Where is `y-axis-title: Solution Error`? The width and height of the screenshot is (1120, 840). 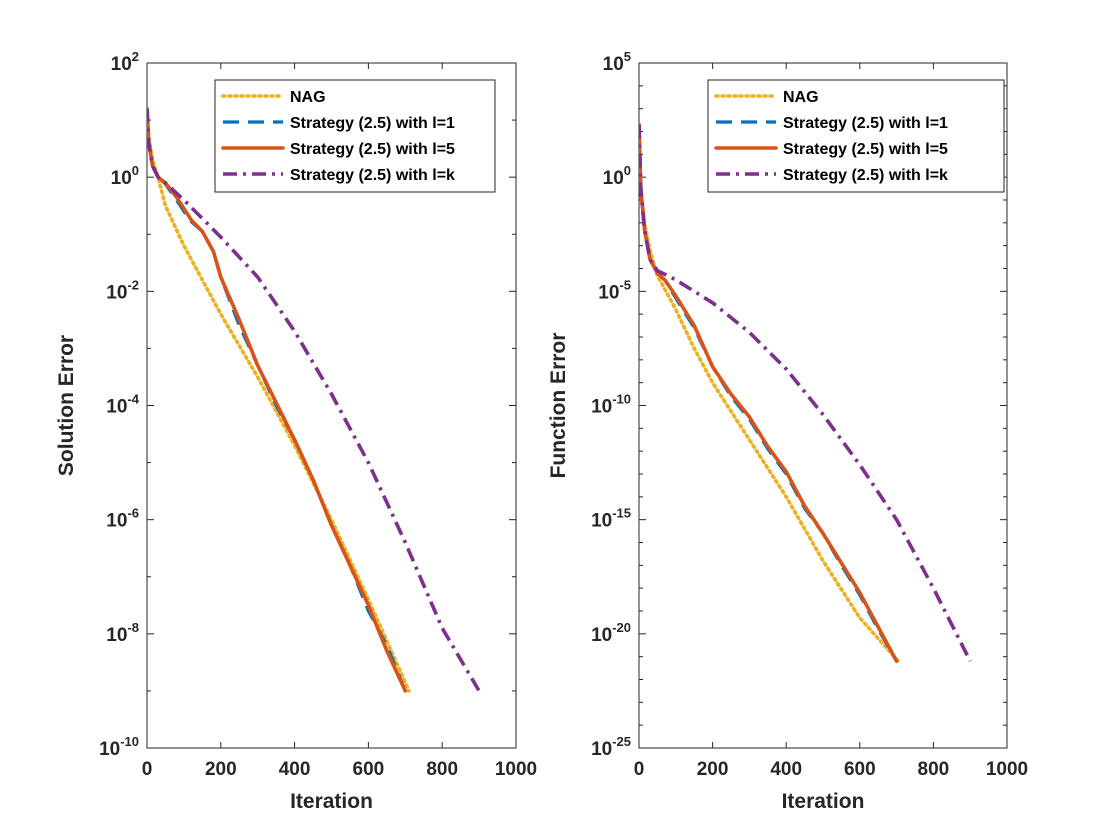
y-axis-title: Solution Error is located at coordinates (66, 405).